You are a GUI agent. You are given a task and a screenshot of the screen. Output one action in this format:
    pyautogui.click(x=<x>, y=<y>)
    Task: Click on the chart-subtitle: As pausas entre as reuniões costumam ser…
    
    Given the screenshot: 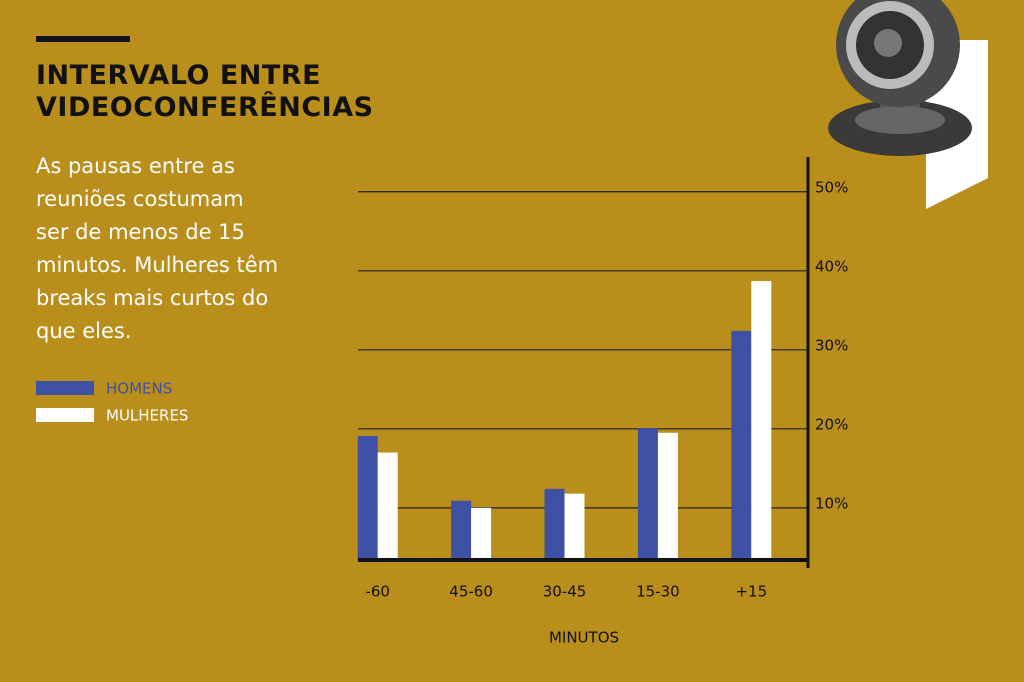 What is the action you would take?
    pyautogui.click(x=157, y=248)
    